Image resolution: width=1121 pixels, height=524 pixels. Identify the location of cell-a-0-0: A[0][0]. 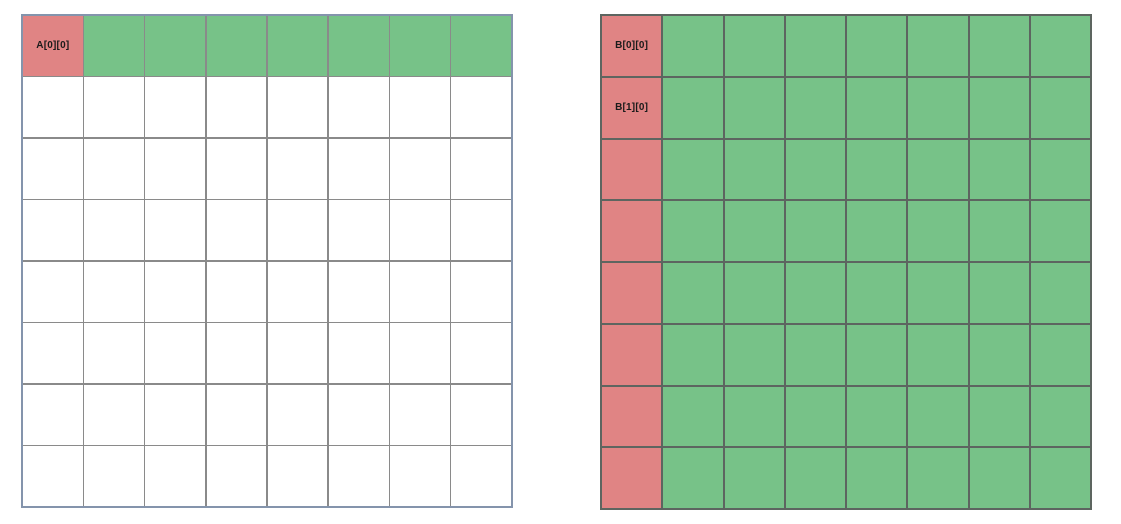
(53, 46).